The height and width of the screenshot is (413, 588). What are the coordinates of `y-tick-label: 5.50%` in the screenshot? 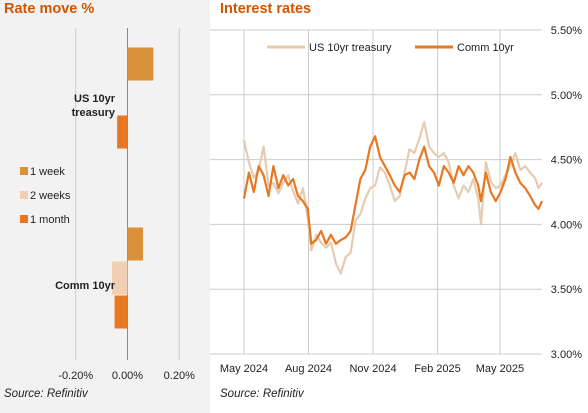 It's located at (566, 31).